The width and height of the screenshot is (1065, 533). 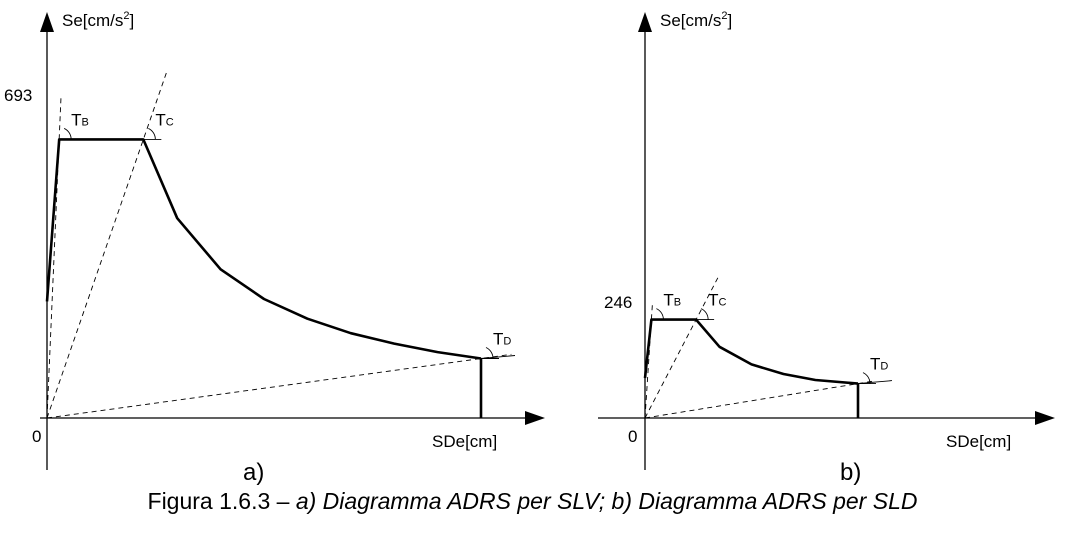 What do you see at coordinates (1045, 418) in the screenshot?
I see `x-axis-arrow-b` at bounding box center [1045, 418].